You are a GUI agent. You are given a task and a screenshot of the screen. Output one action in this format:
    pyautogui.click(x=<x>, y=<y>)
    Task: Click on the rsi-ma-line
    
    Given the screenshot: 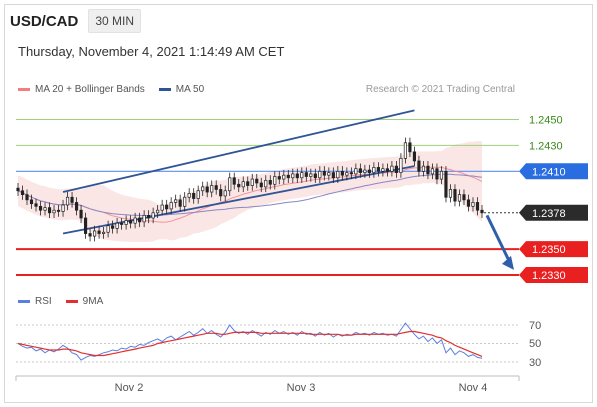 What is the action you would take?
    pyautogui.click(x=250, y=343)
    